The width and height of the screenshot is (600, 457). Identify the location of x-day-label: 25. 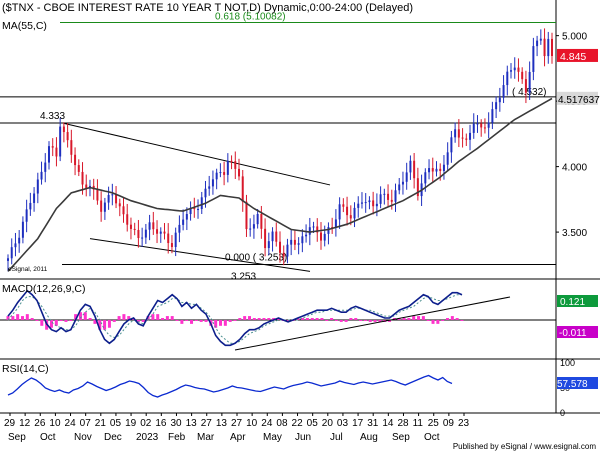
(434, 423).